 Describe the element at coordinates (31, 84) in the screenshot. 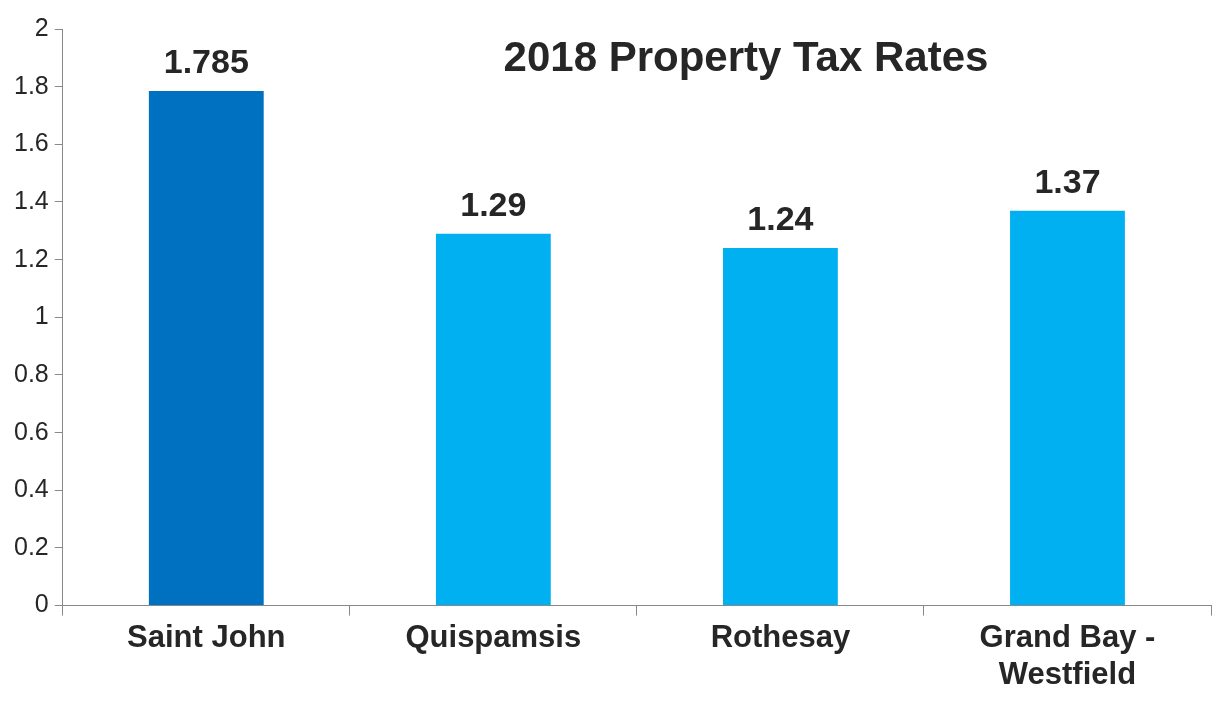

I see `y-tick-label: 1.8` at that location.